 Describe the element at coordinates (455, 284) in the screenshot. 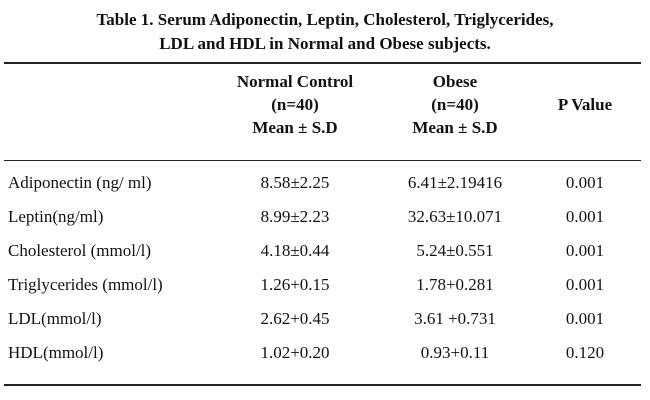

I see `row-obese-value: 1.78+0.281` at that location.